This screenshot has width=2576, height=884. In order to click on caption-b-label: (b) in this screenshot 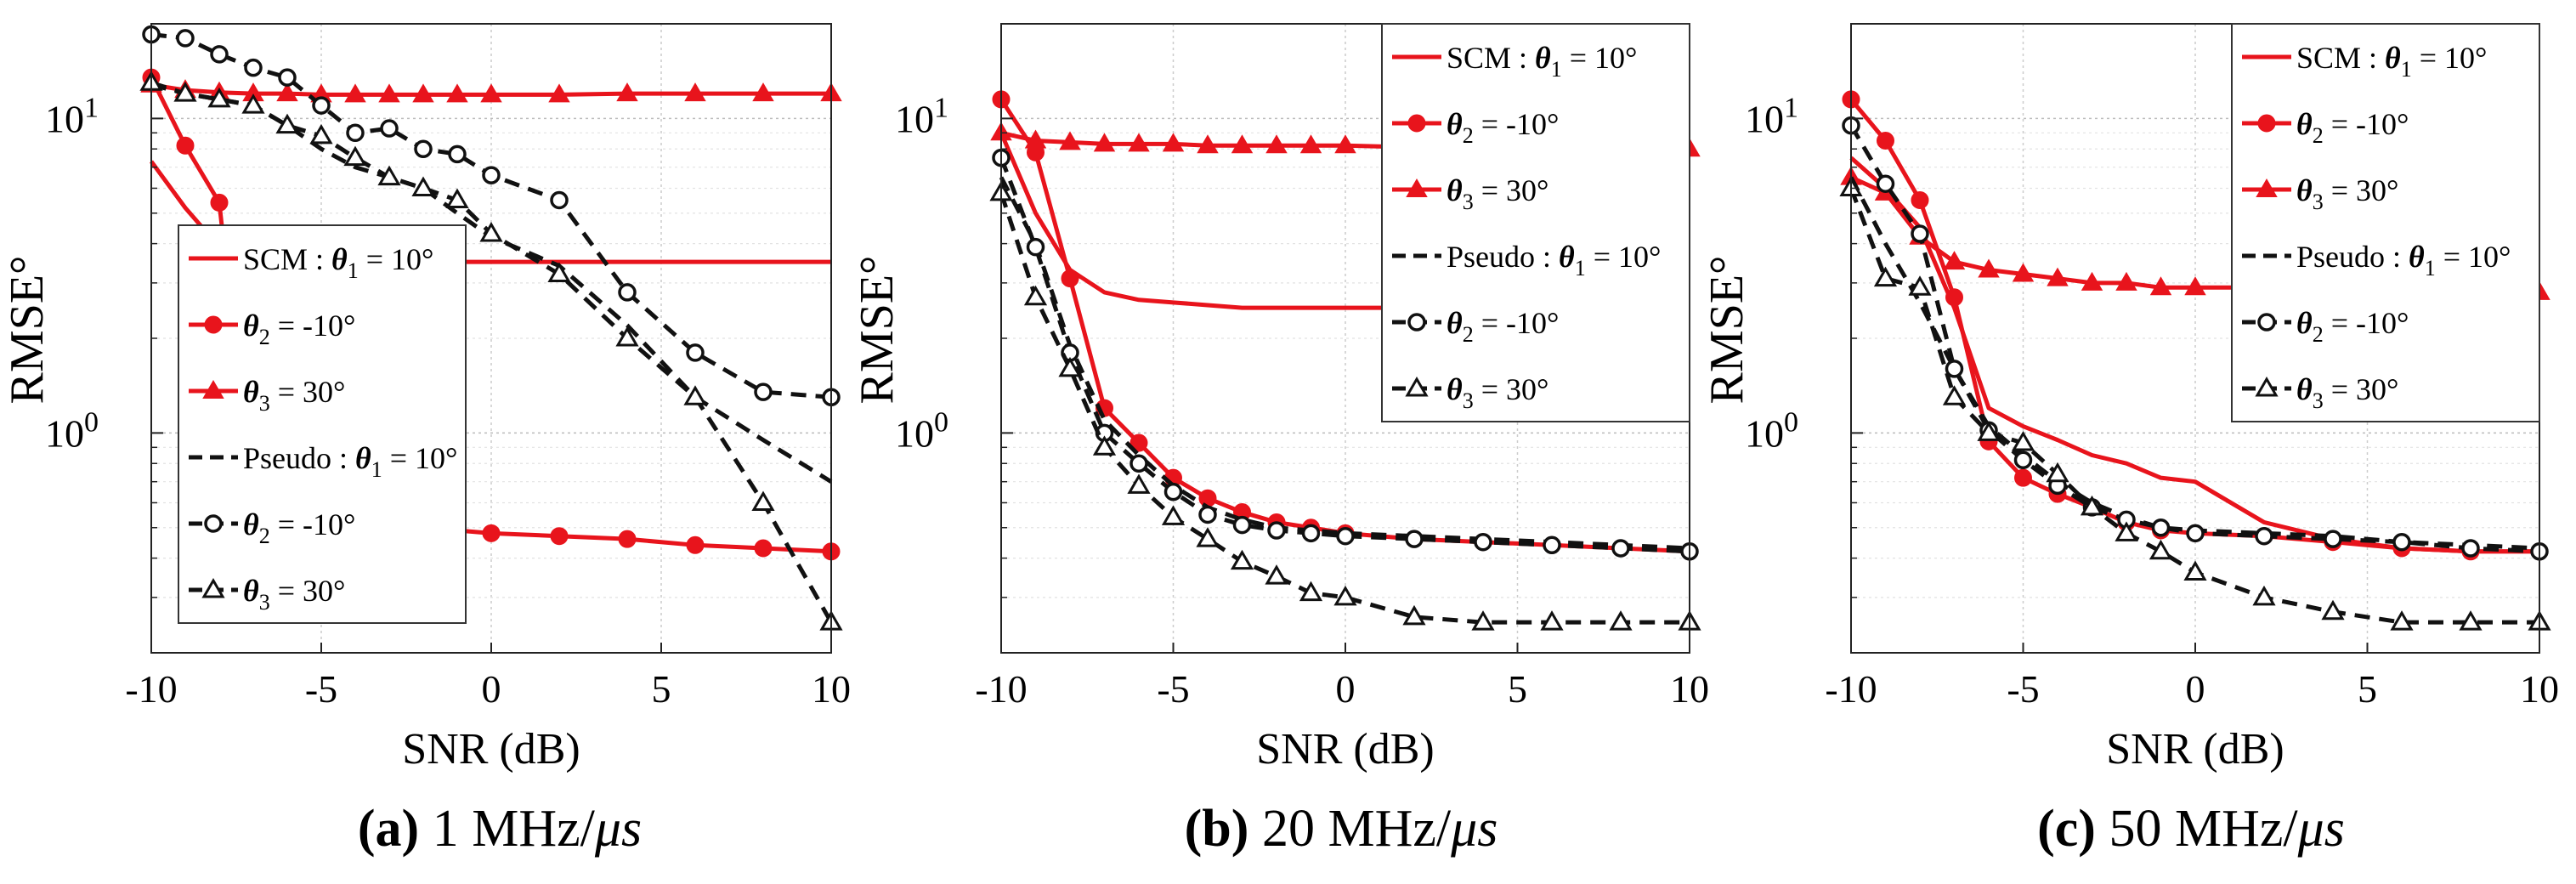, I will do `click(1216, 829)`.